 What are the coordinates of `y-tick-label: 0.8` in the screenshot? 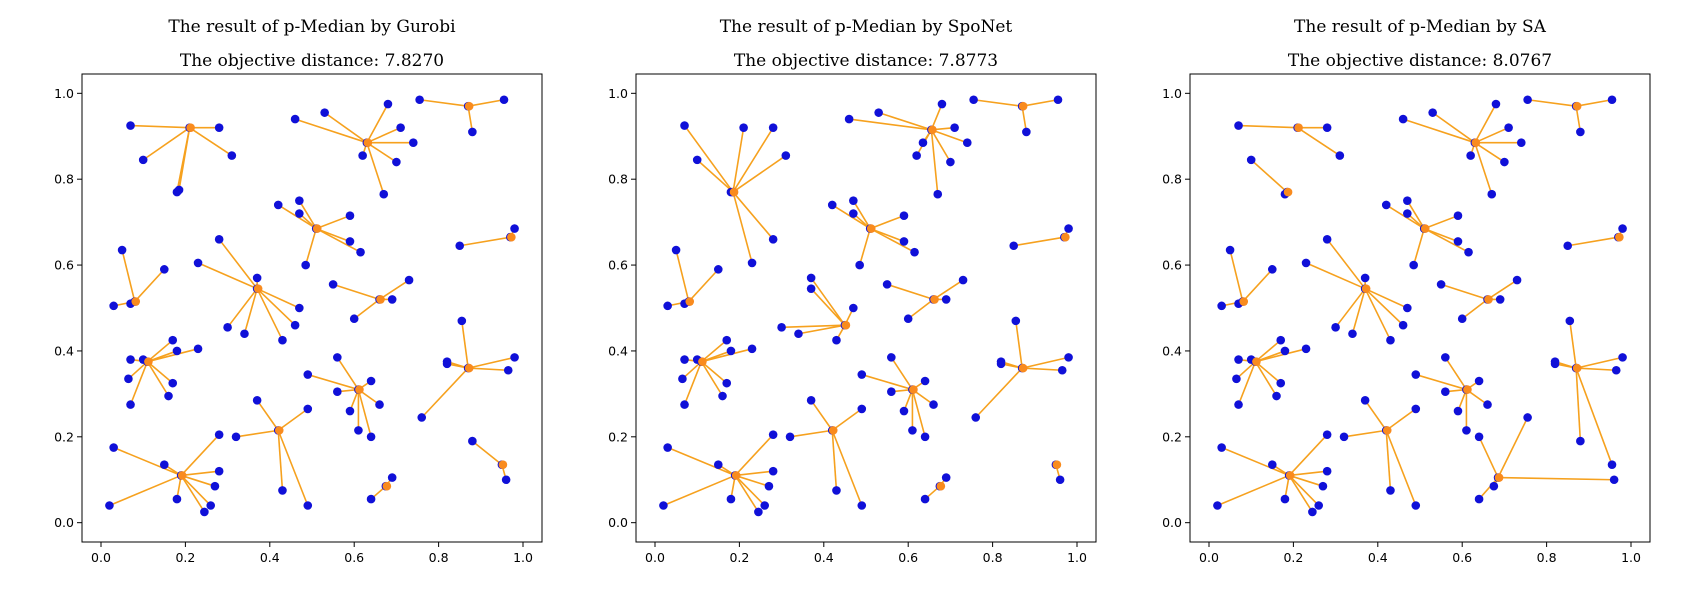 It's located at (1172, 179).